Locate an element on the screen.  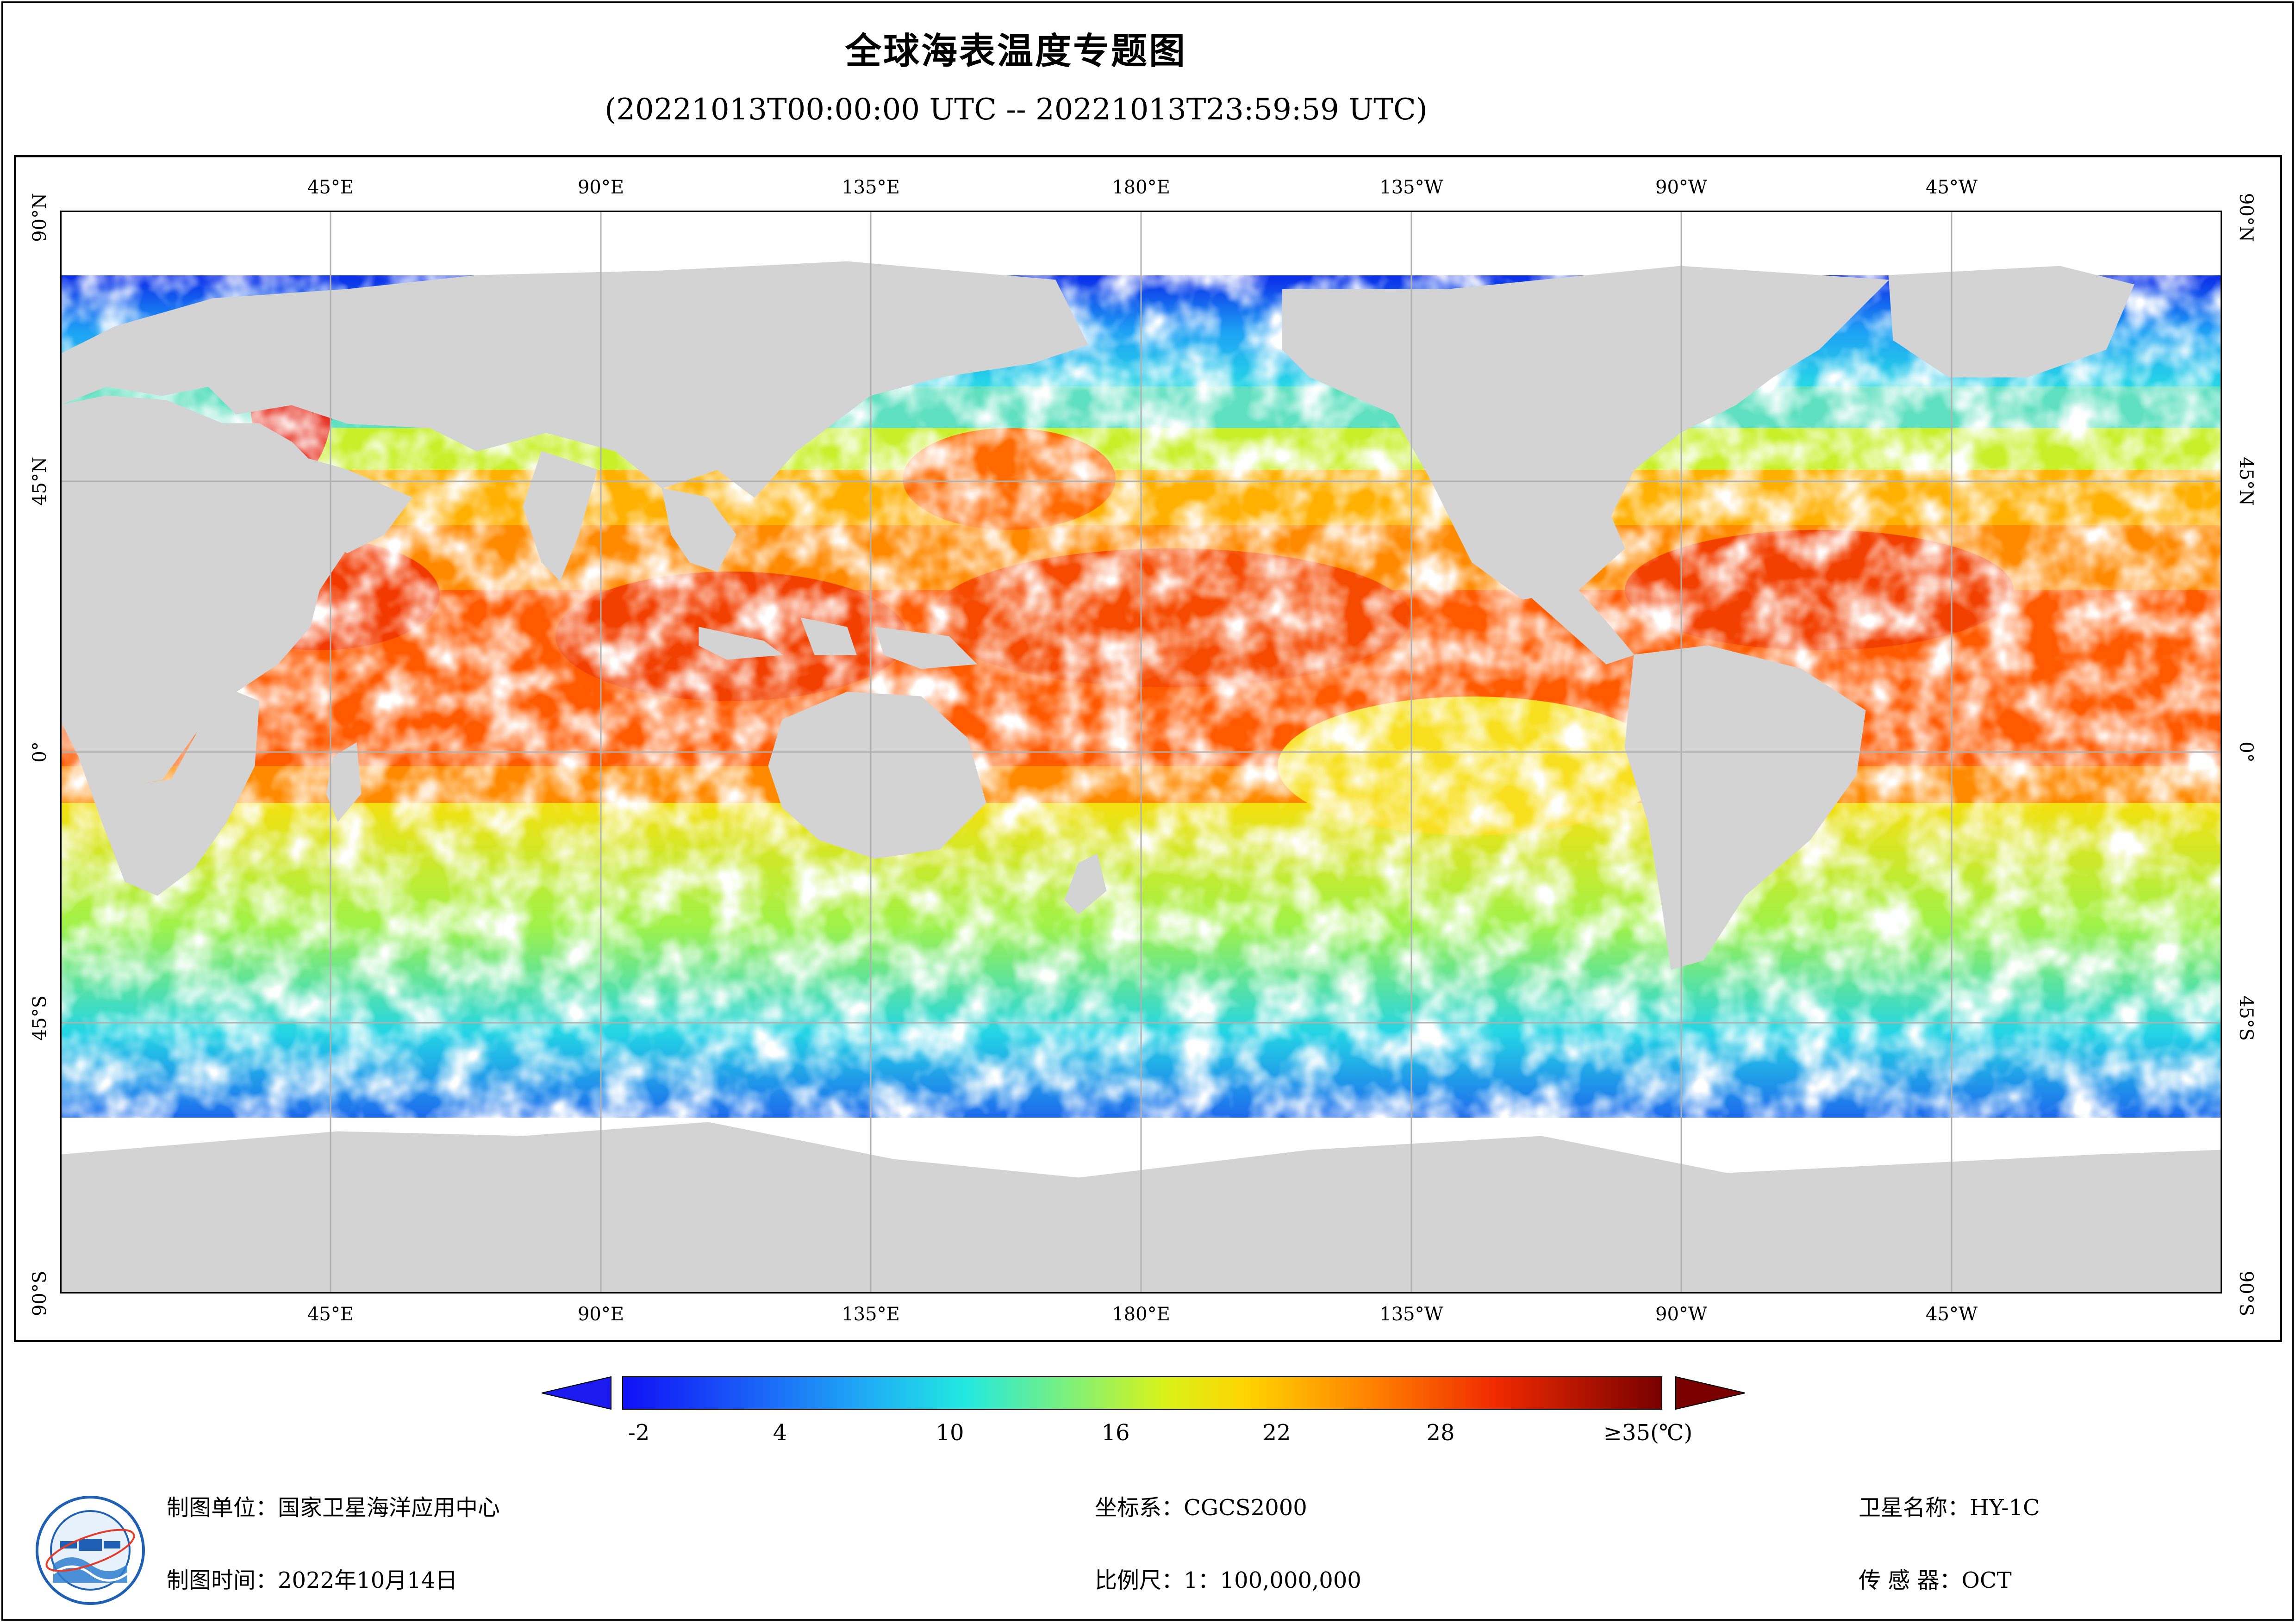
lon-label-top: 180°E is located at coordinates (1141, 187).